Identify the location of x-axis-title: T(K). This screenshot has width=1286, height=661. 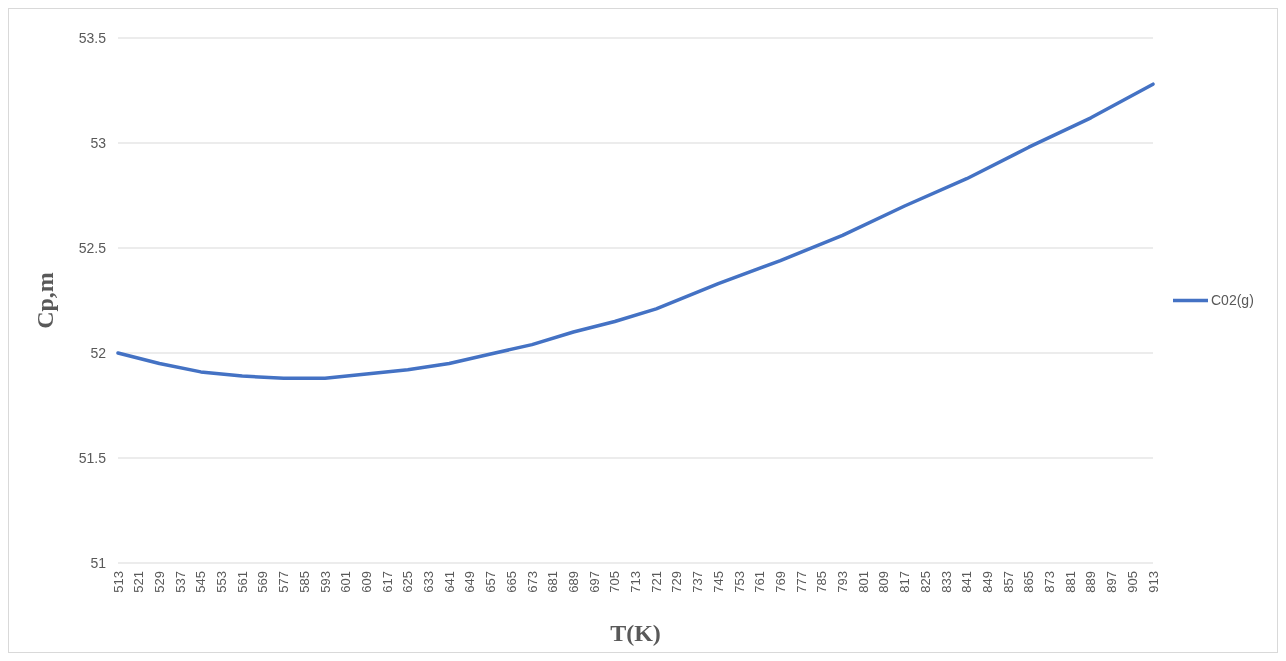
(635, 633).